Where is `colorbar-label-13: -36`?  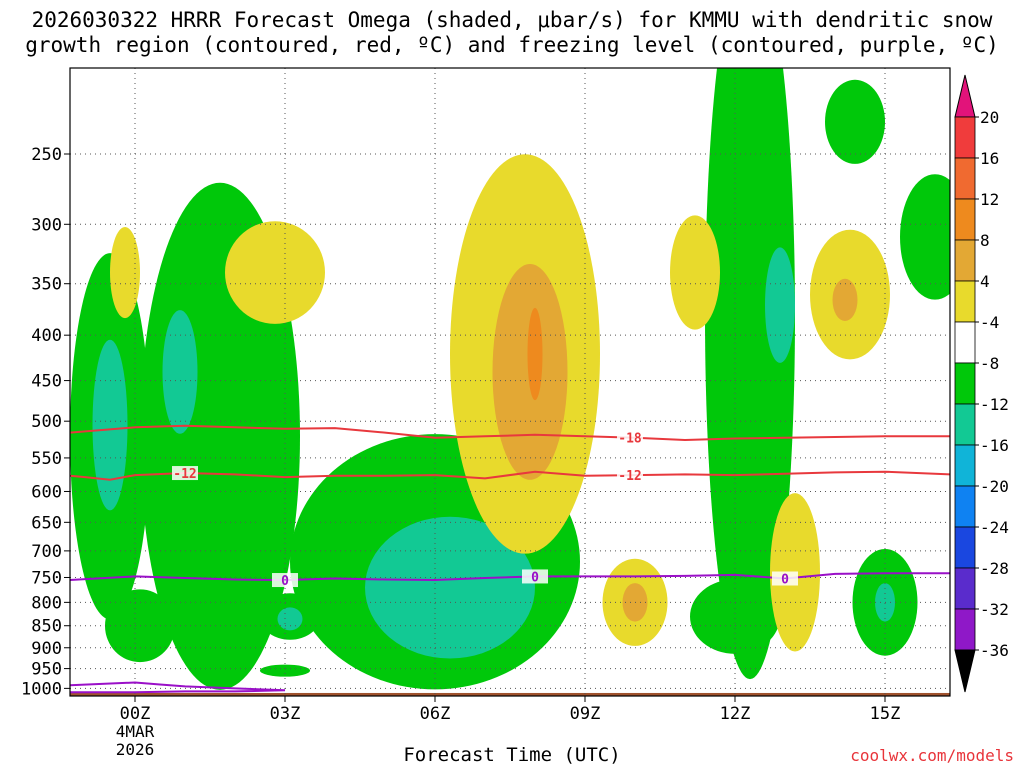
colorbar-label-13: -36 is located at coordinates (994, 650).